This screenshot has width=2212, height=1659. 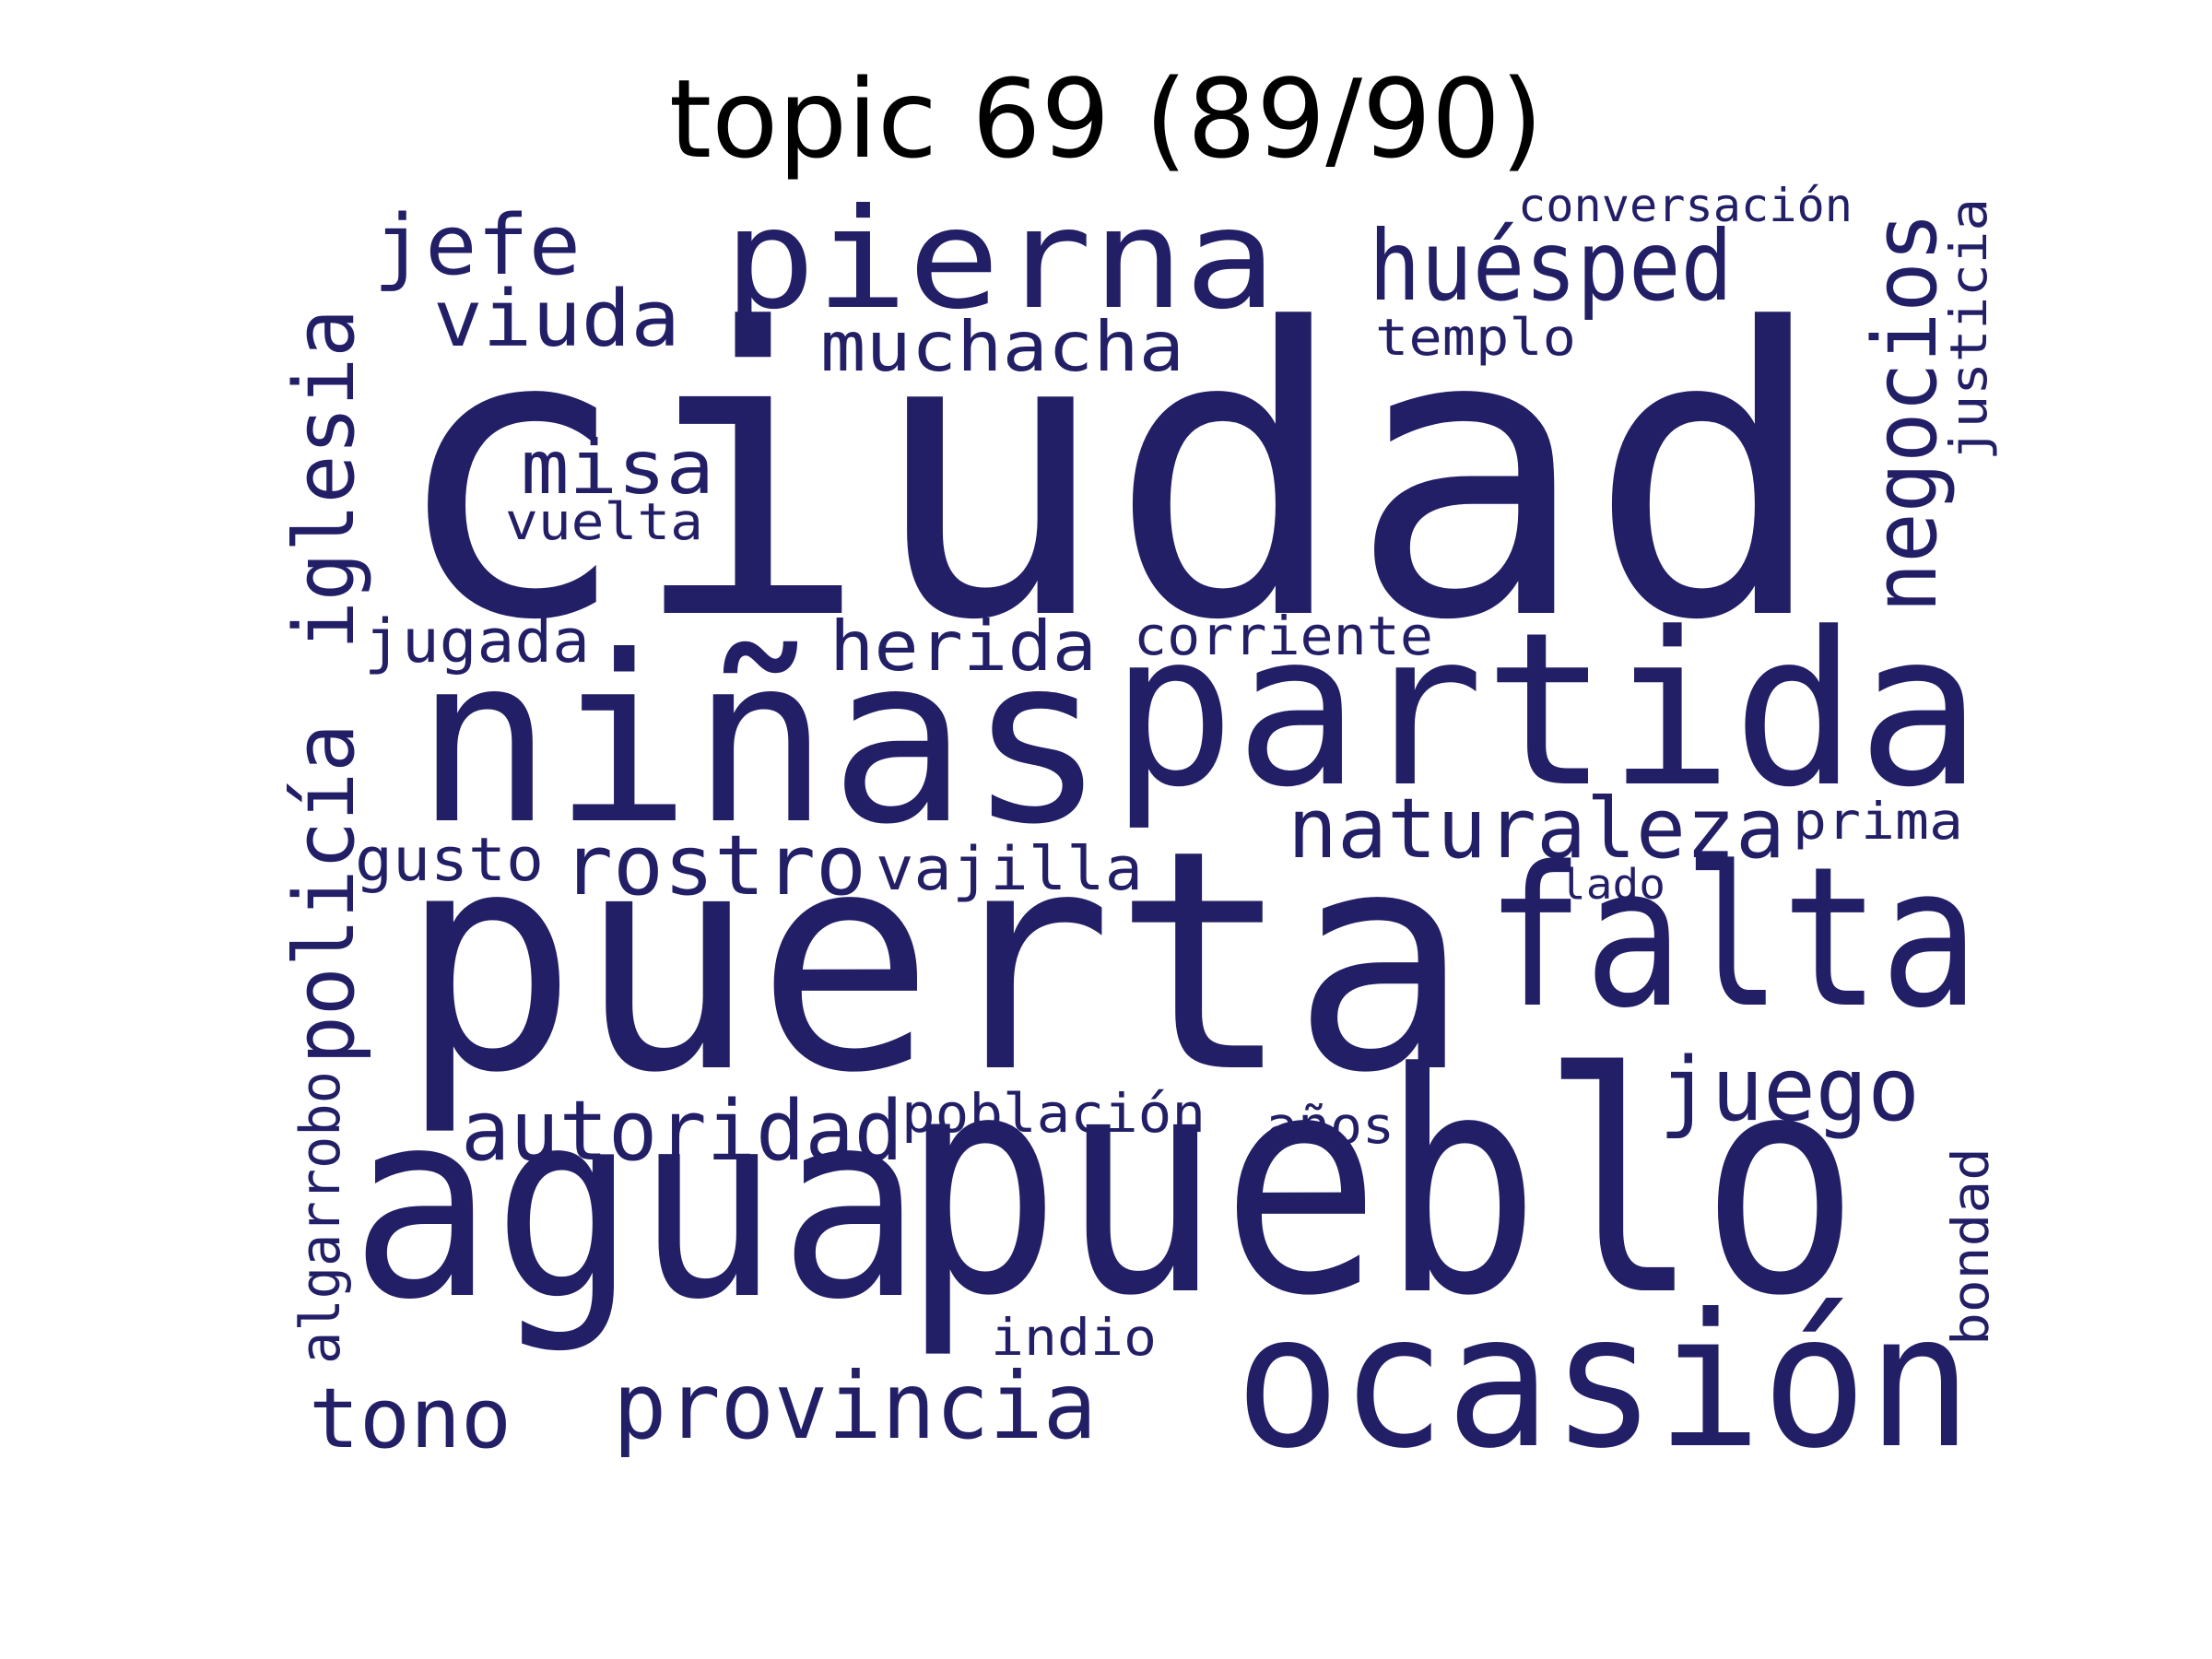 I want to click on word-policia: policía, so click(x=324, y=894).